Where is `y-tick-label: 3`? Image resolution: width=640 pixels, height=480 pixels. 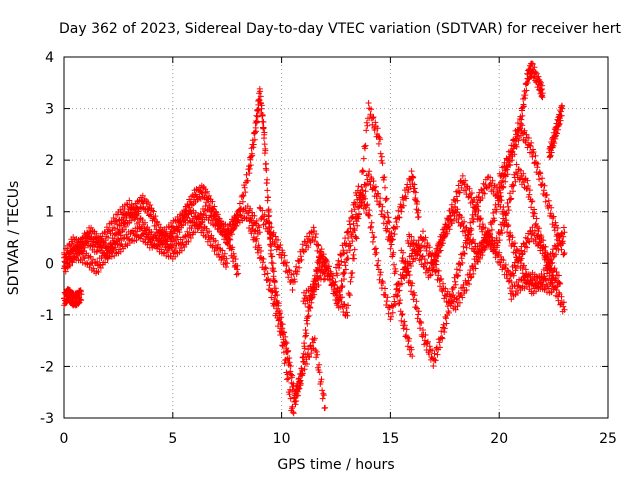 y-tick-label: 3 is located at coordinates (49, 110).